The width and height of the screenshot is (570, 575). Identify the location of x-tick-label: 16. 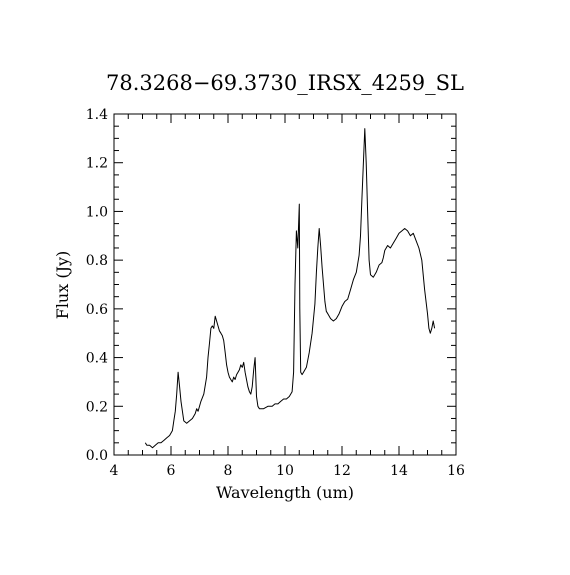
(456, 471).